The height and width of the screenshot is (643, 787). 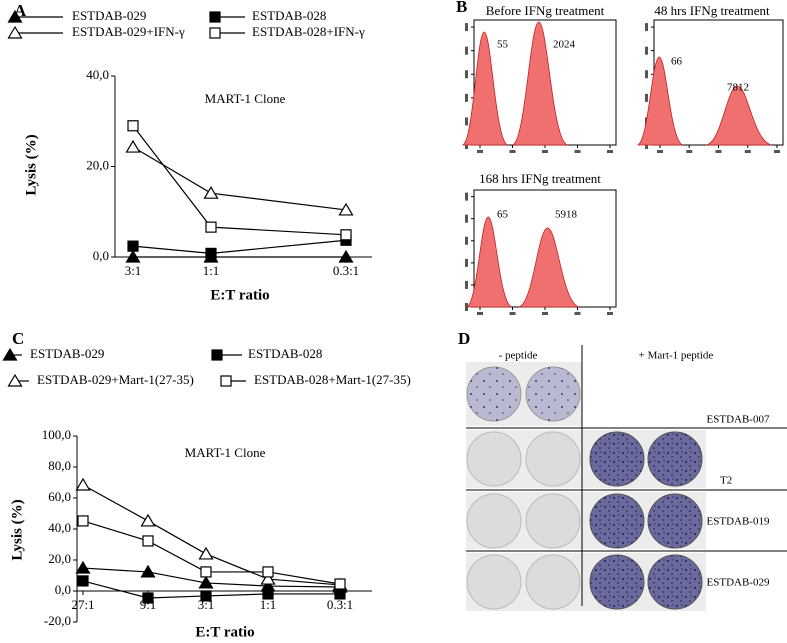 What do you see at coordinates (523, 520) in the screenshot?
I see `light-well` at bounding box center [523, 520].